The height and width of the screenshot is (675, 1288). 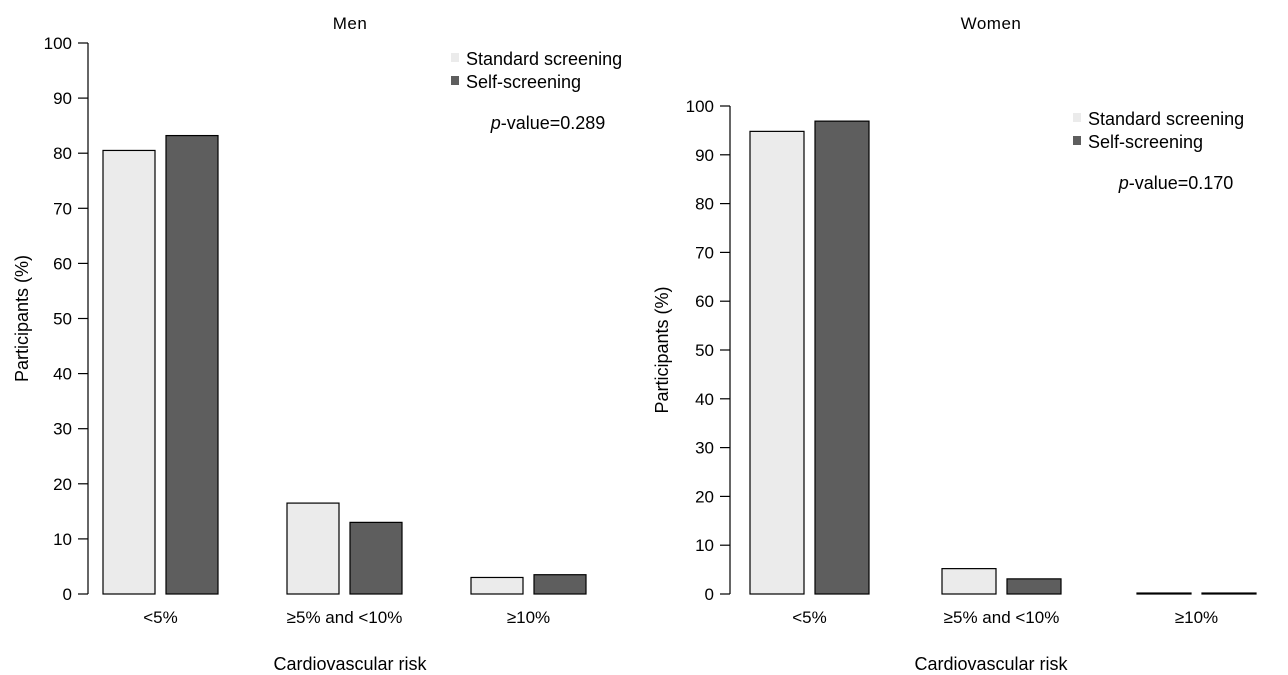 What do you see at coordinates (991, 23) in the screenshot?
I see `chart-title: Women` at bounding box center [991, 23].